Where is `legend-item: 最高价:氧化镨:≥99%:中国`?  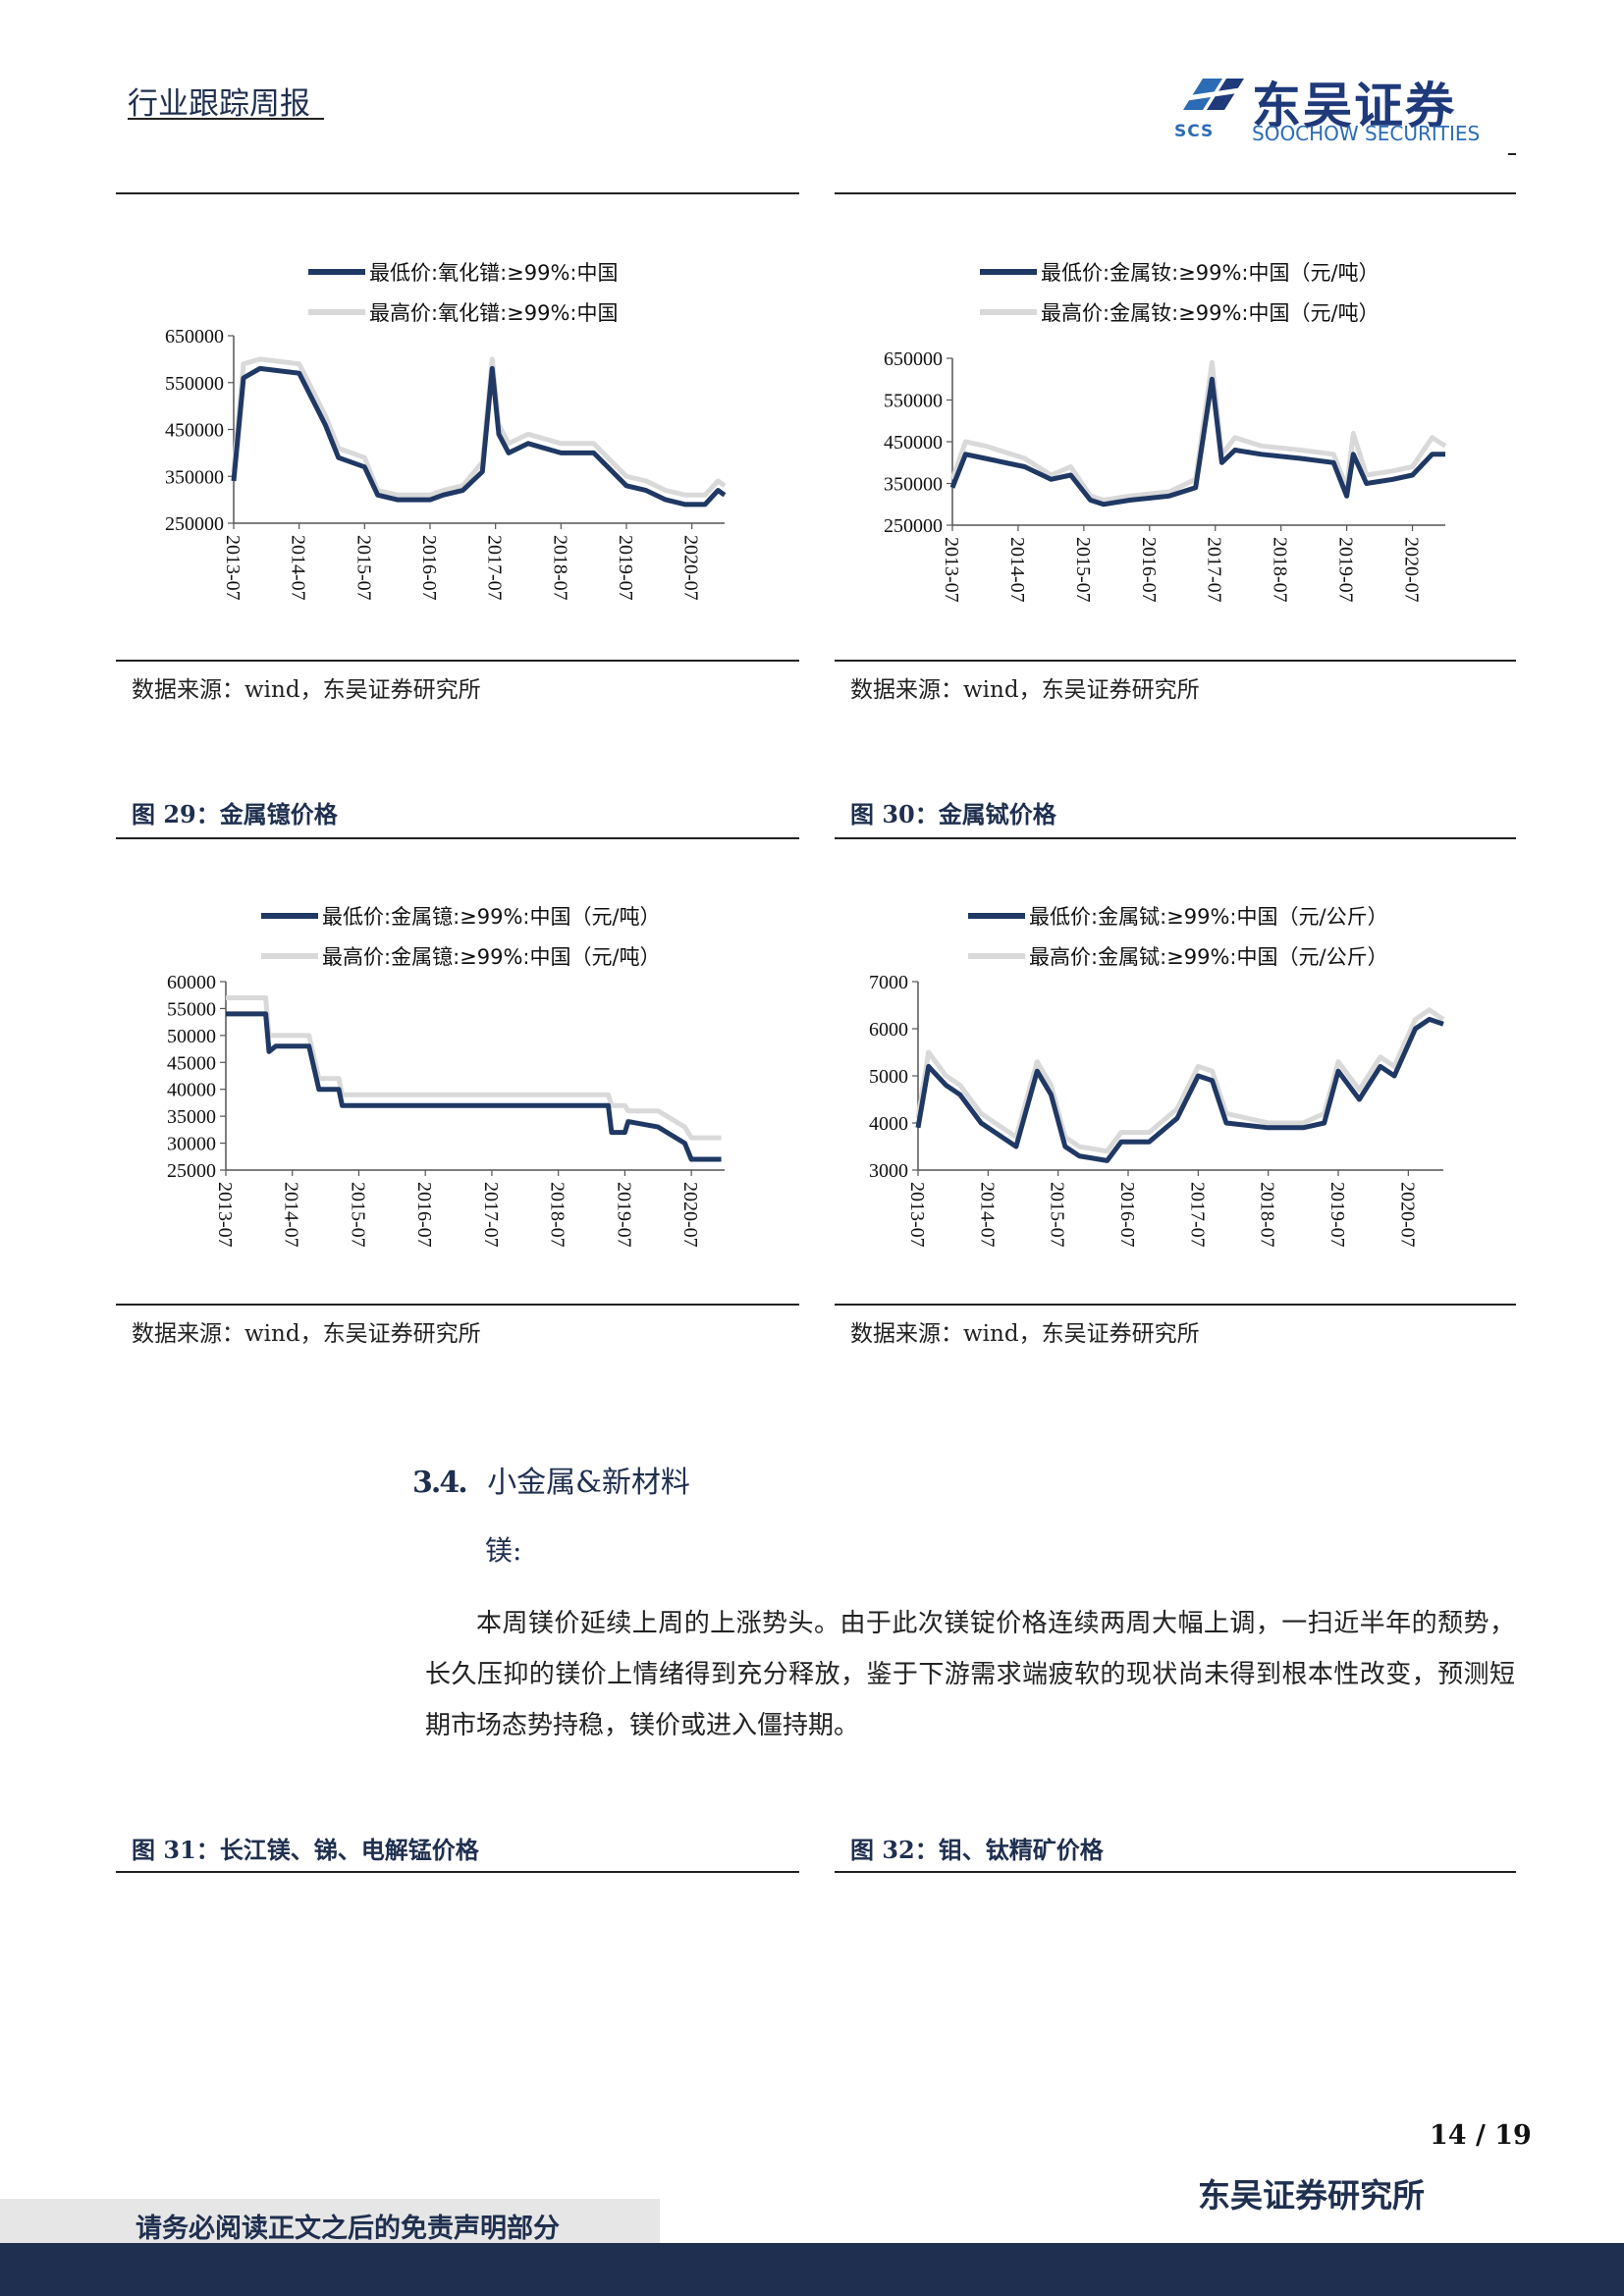
legend-item: 最高价:氧化镨:≥99%:中国 is located at coordinates (463, 312).